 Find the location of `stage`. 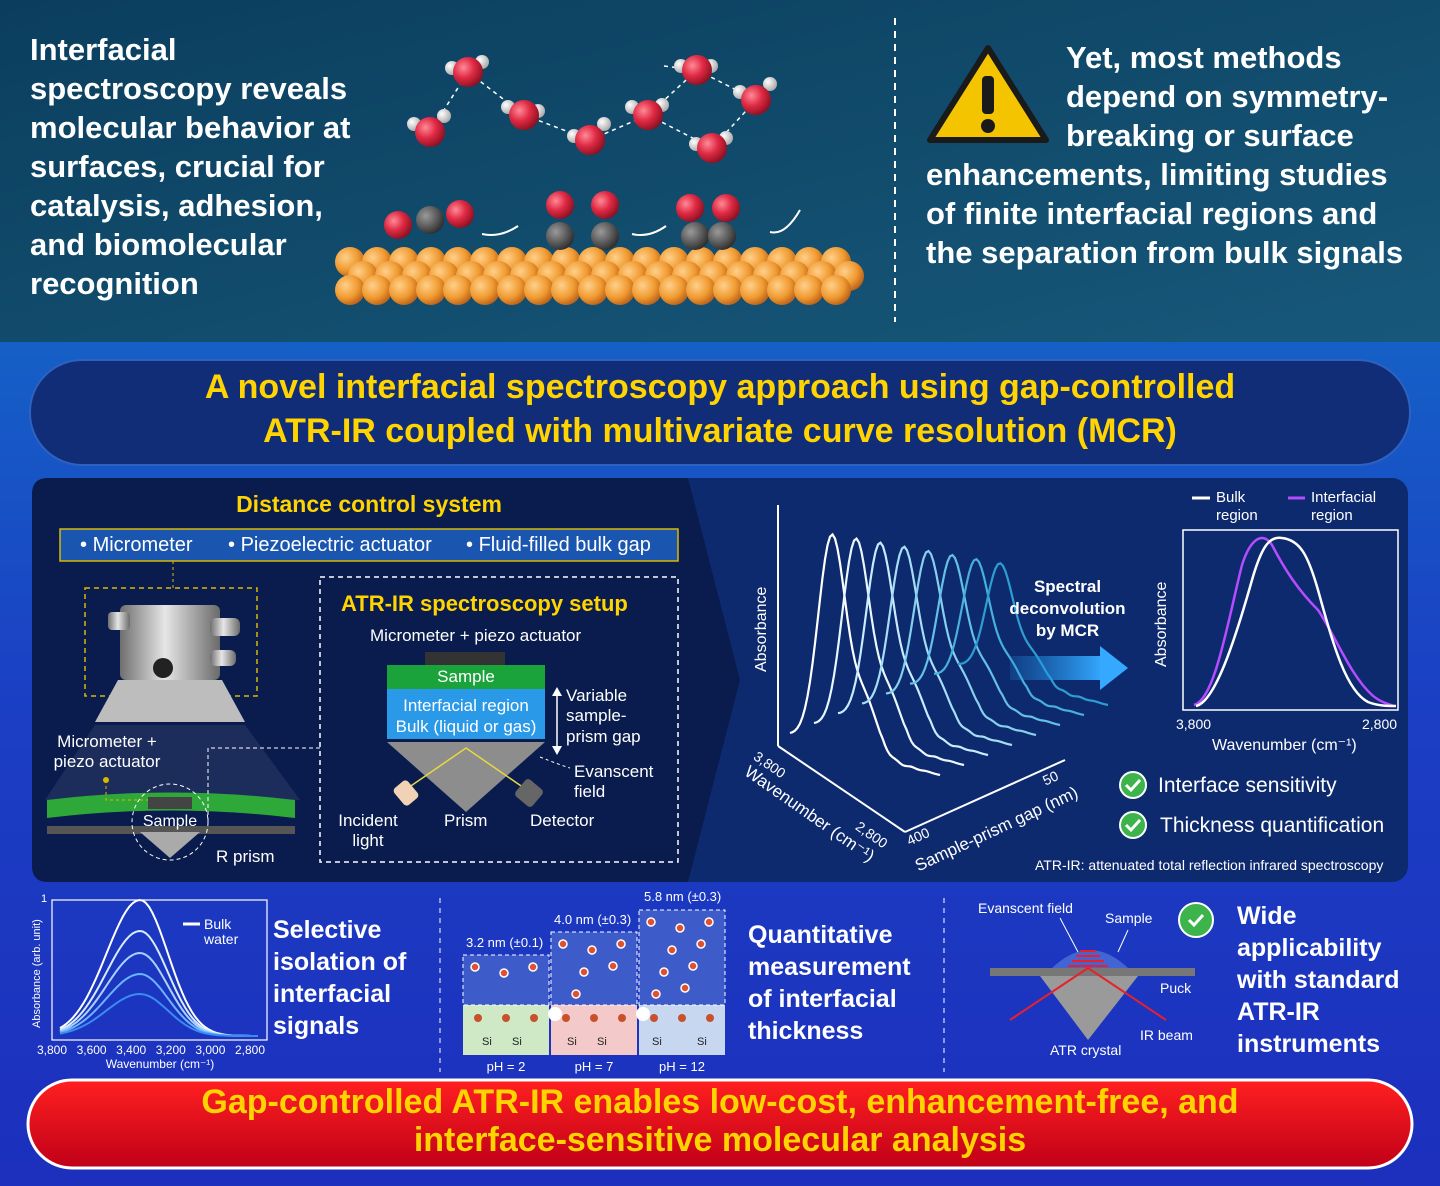

stage is located at coordinates (171, 830).